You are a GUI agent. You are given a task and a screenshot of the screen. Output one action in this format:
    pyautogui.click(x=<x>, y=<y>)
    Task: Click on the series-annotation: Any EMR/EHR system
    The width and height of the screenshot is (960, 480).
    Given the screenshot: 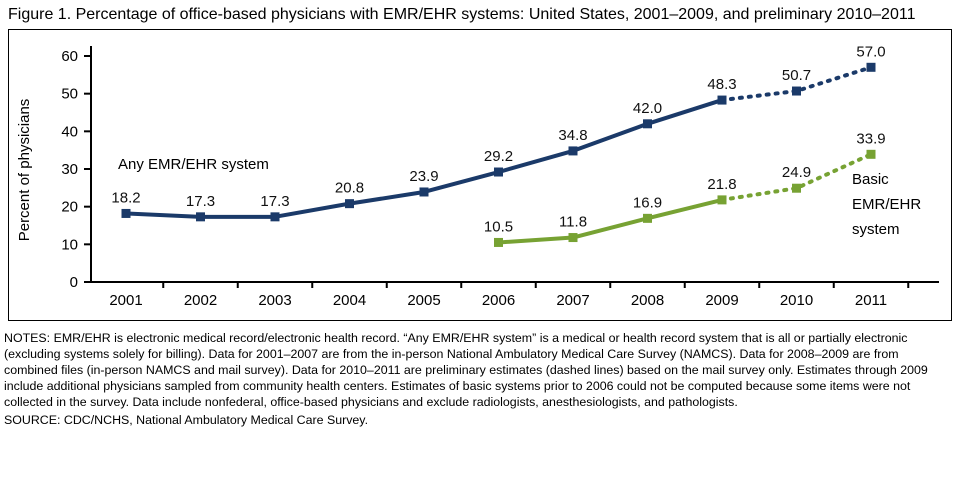 What is the action you would take?
    pyautogui.click(x=193, y=164)
    